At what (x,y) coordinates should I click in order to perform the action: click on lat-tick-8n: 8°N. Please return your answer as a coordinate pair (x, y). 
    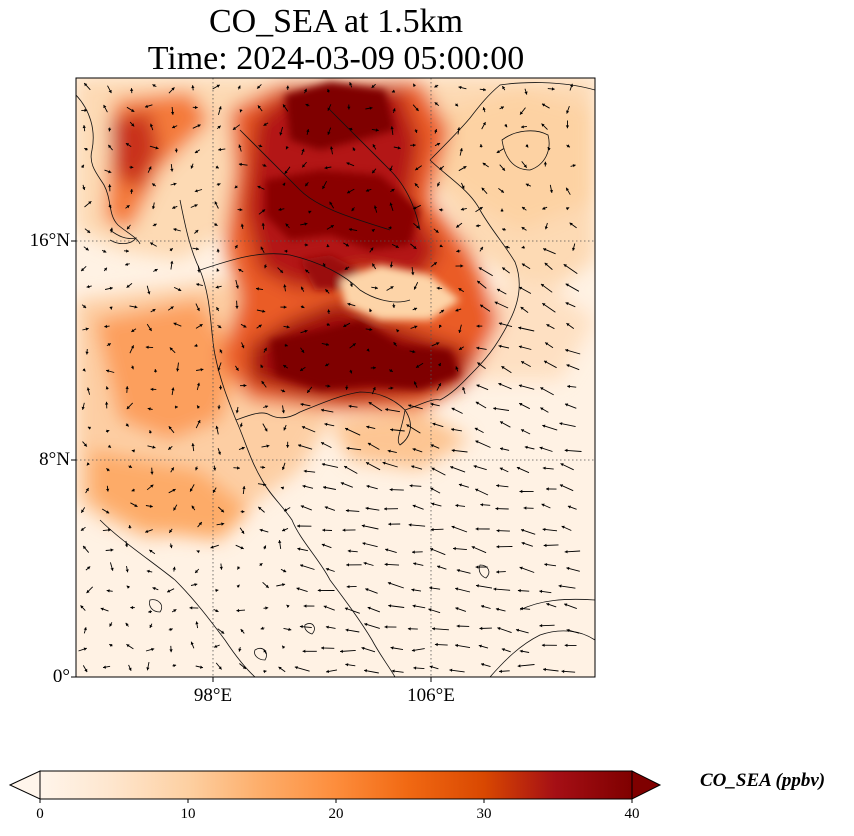
    Looking at the image, I should click on (54, 459).